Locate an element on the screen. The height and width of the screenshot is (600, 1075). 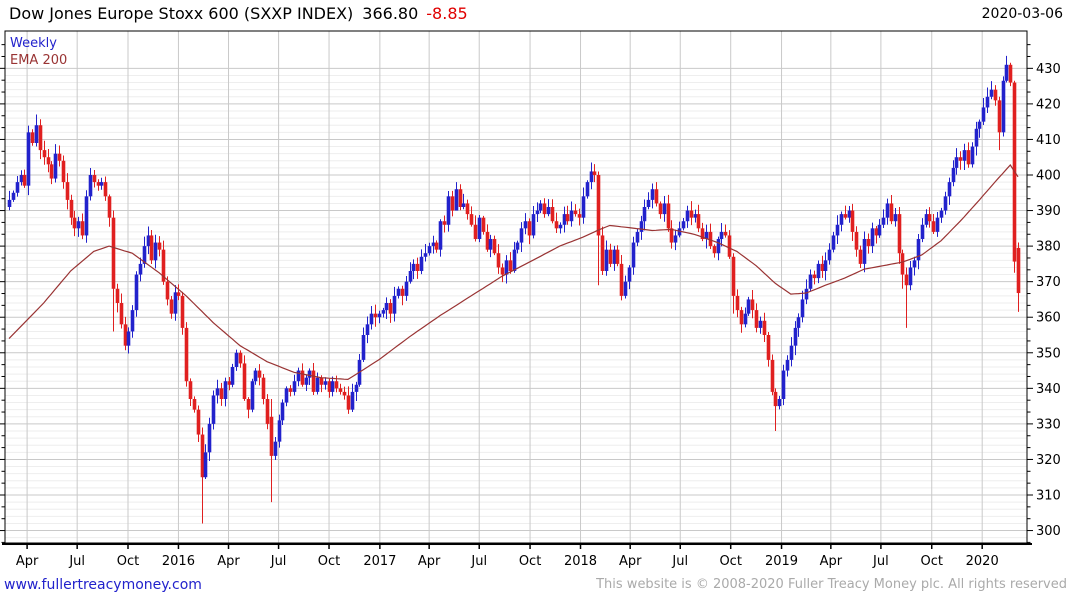
chart-date: 2020-03-06 is located at coordinates (1022, 14).